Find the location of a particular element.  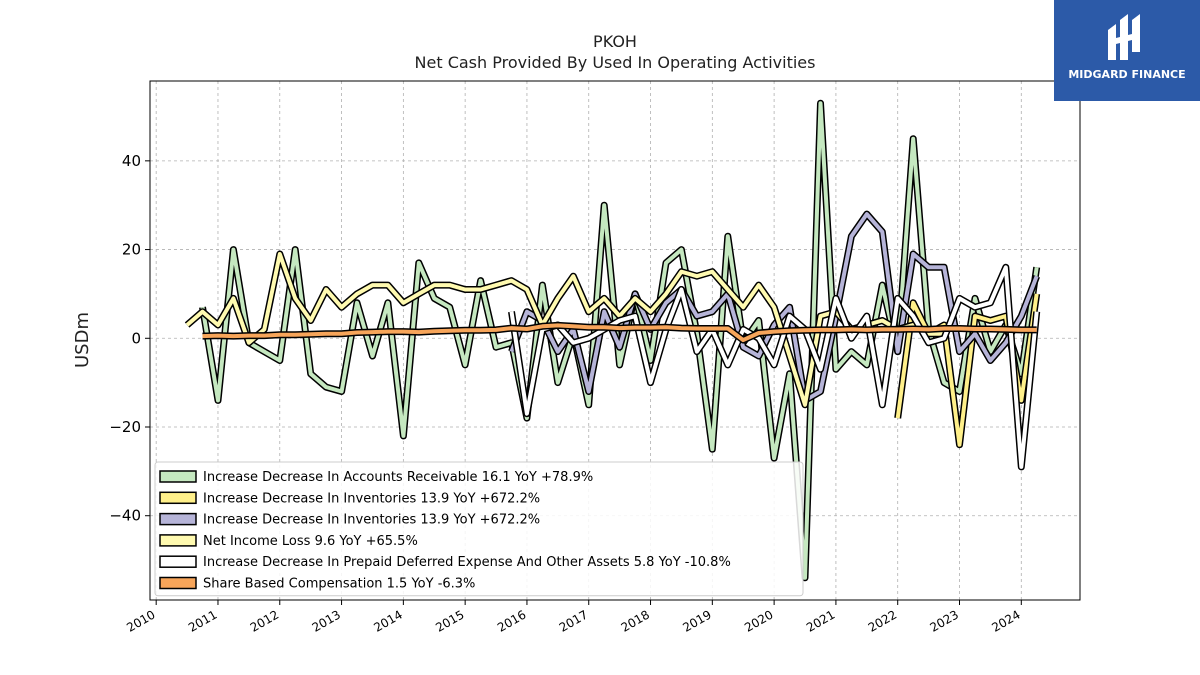

brand-logo: MIDGARD FINANCE is located at coordinates (1127, 50).